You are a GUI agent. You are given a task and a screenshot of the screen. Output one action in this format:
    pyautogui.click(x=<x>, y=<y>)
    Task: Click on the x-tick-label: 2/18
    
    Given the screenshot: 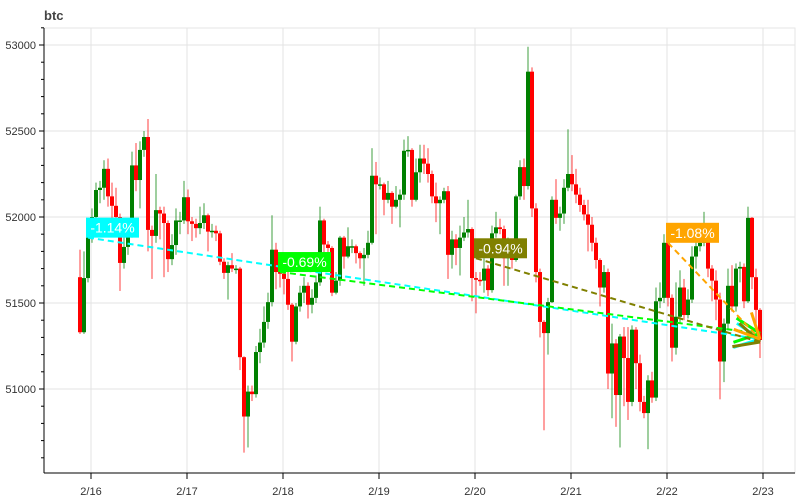 What is the action you would take?
    pyautogui.click(x=282, y=492)
    